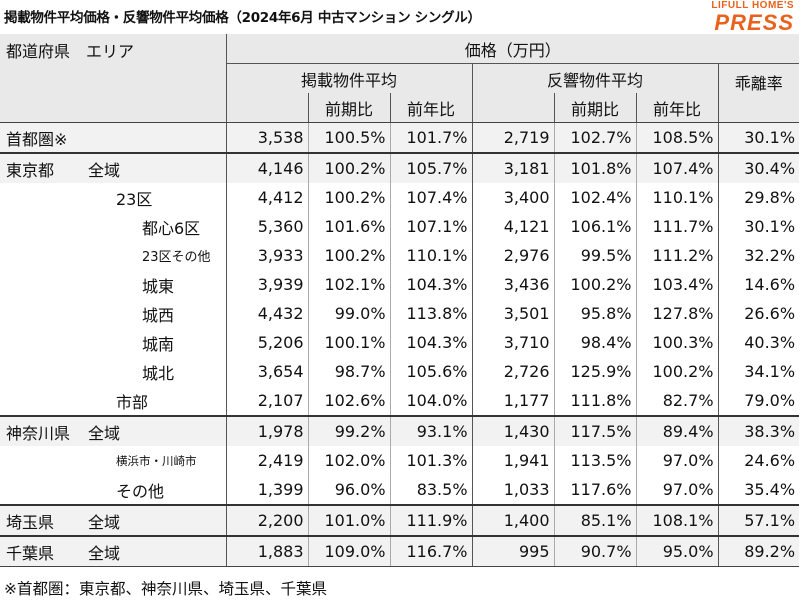 The height and width of the screenshot is (600, 800). I want to click on response-qoq: 117.5%, so click(595, 430).